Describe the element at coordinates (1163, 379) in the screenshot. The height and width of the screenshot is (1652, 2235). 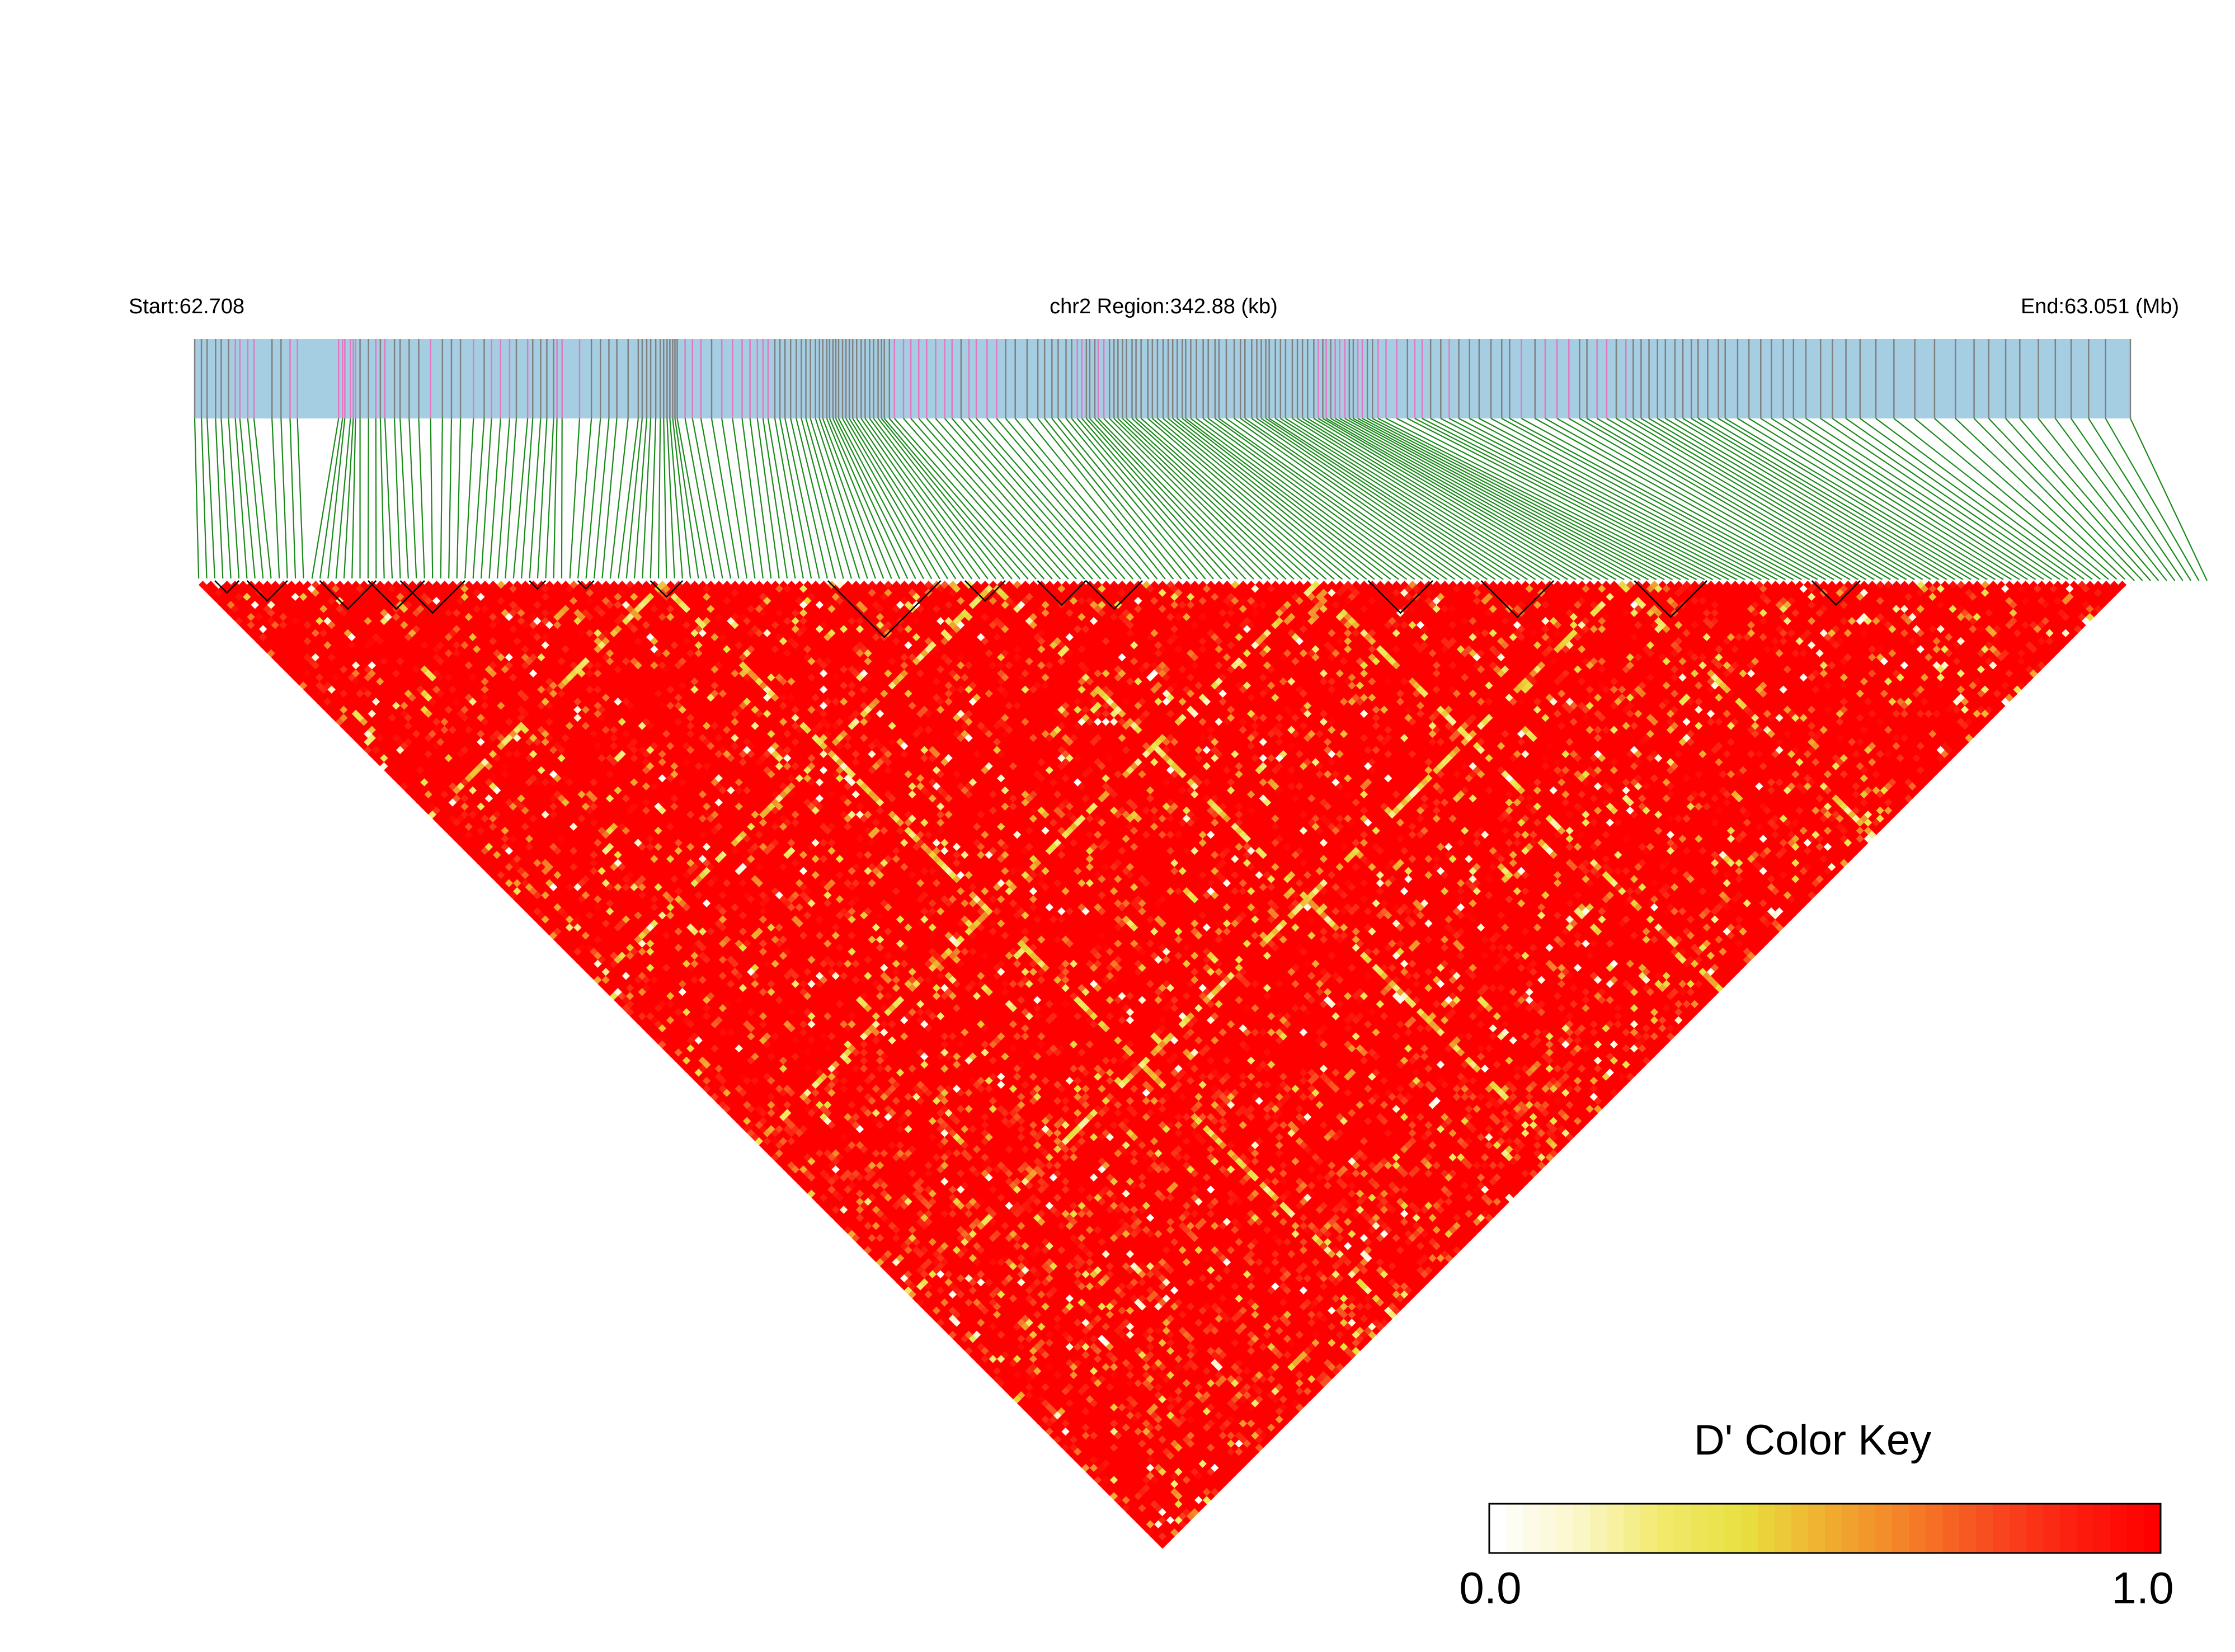
I see `snp-annotation-bar` at that location.